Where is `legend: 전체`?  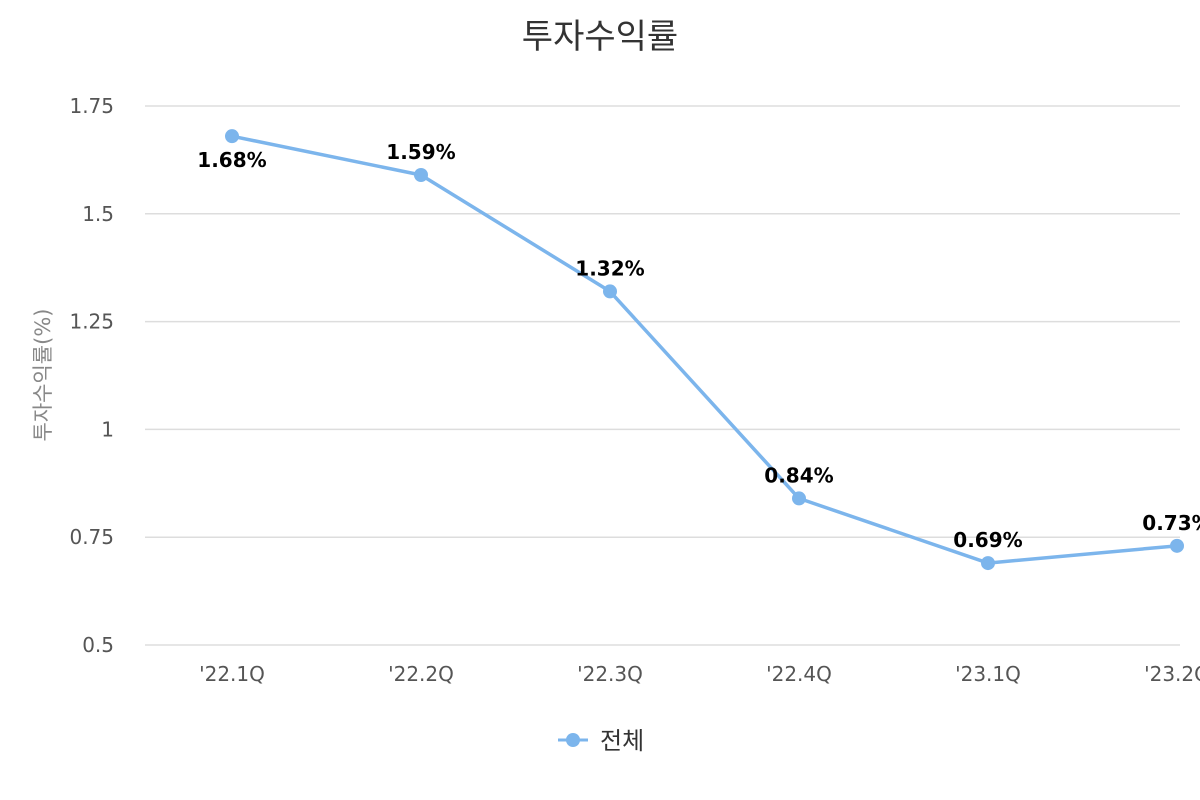 legend: 전체 is located at coordinates (601, 741).